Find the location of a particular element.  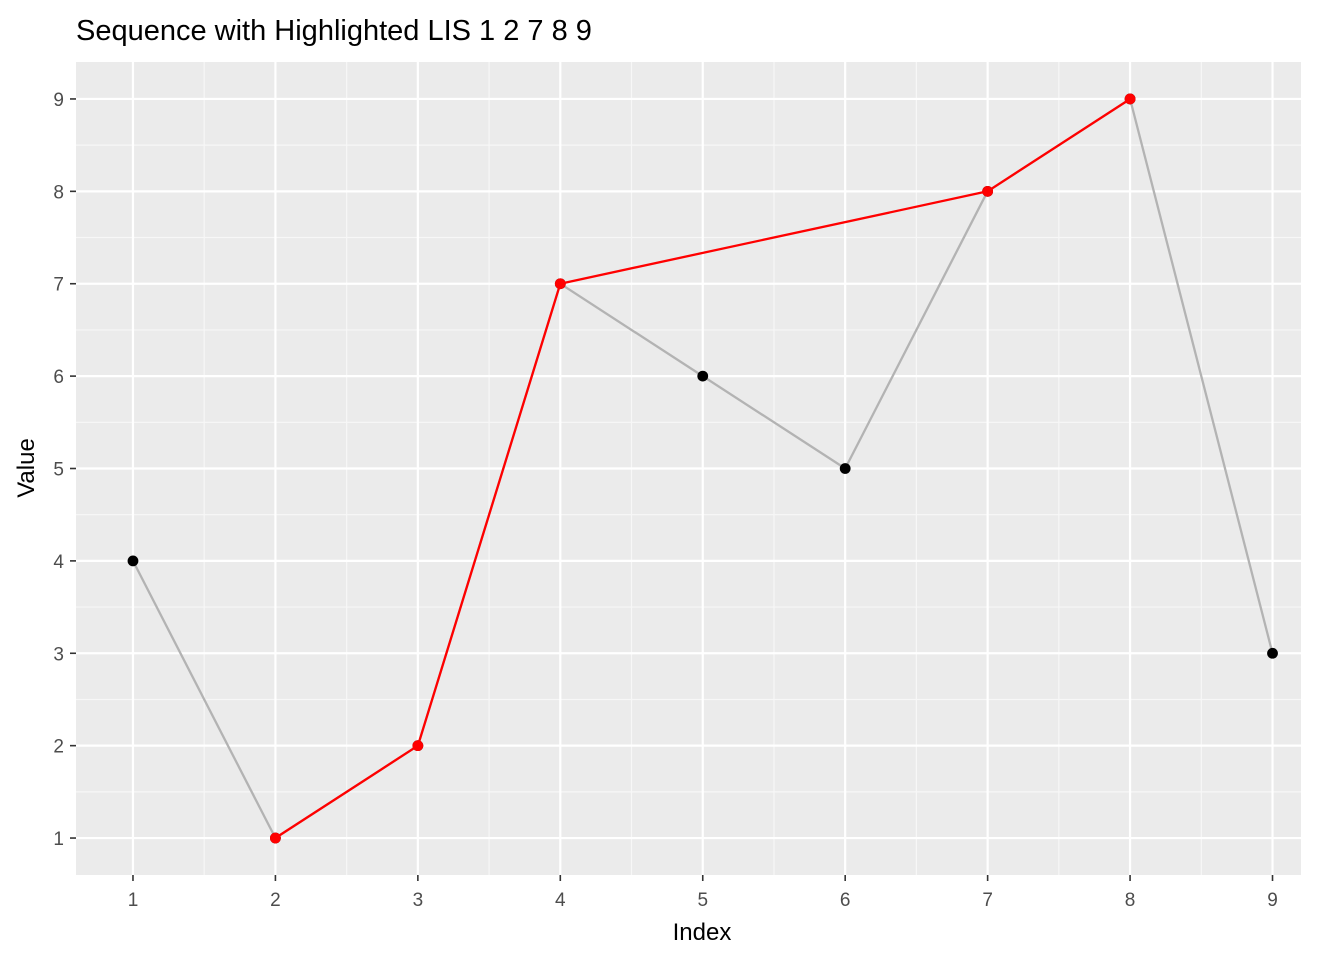

y-axis-title: Value is located at coordinates (26, 468).